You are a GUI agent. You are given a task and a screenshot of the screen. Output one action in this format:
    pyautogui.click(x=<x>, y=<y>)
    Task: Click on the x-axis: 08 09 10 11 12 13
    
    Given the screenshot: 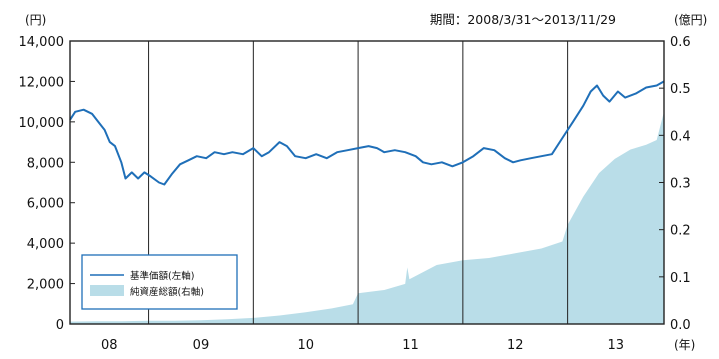 What is the action you would take?
    pyautogui.click(x=362, y=345)
    